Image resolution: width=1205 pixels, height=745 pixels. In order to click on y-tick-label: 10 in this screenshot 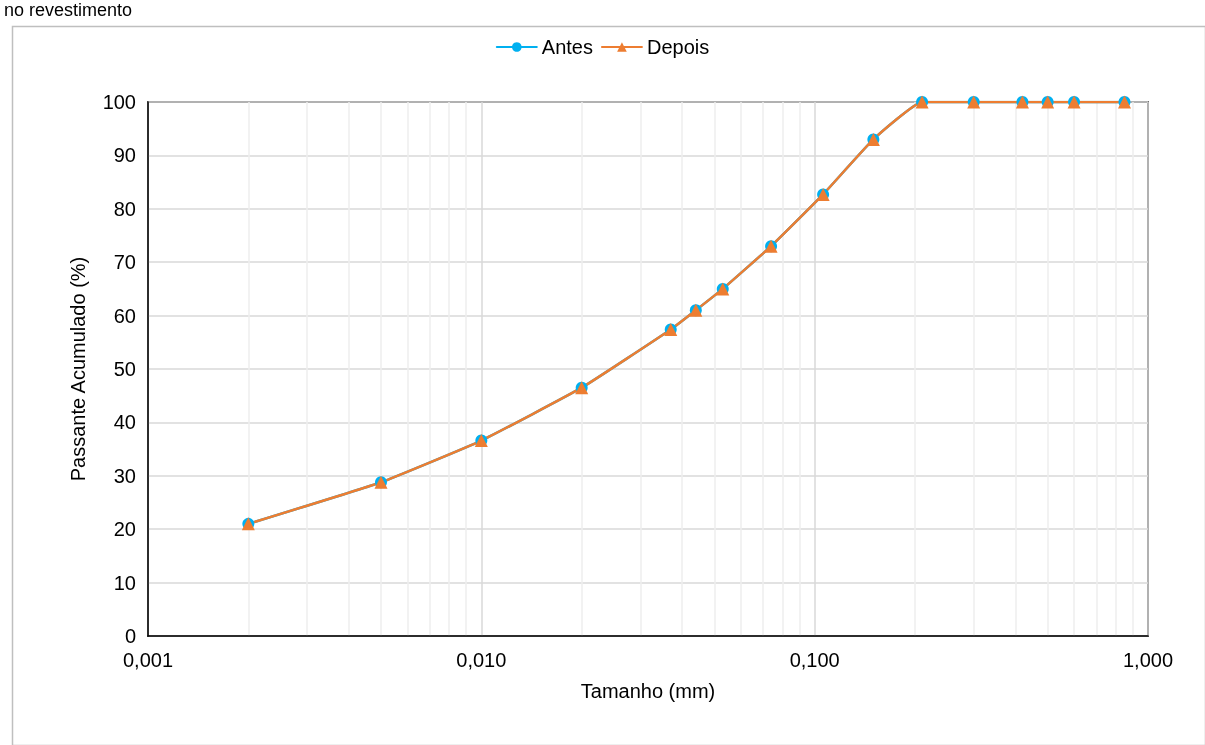, I will do `click(124, 582)`.